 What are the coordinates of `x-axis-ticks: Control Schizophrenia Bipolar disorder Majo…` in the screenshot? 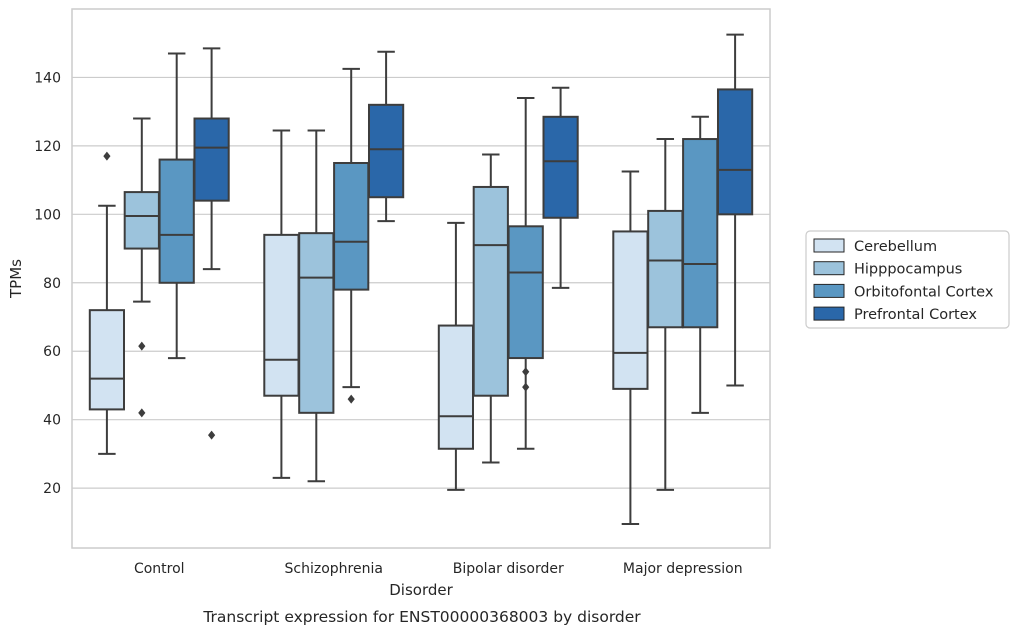 It's located at (438, 569).